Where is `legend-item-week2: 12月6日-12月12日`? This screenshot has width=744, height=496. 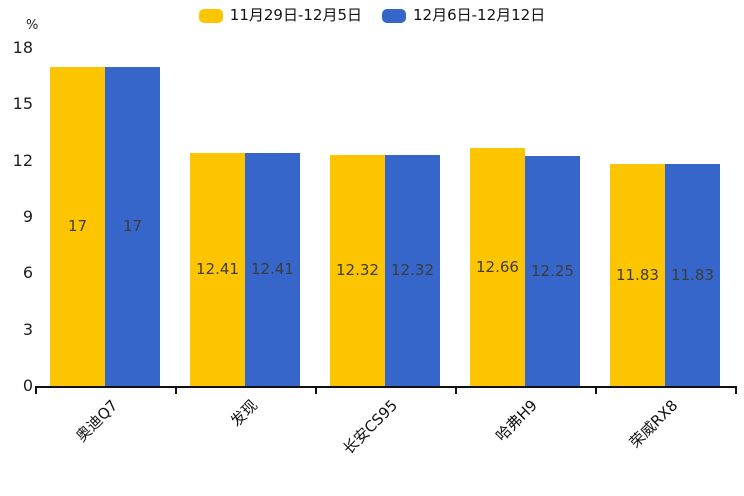
legend-item-week2: 12月6日-12月12日 is located at coordinates (463, 15).